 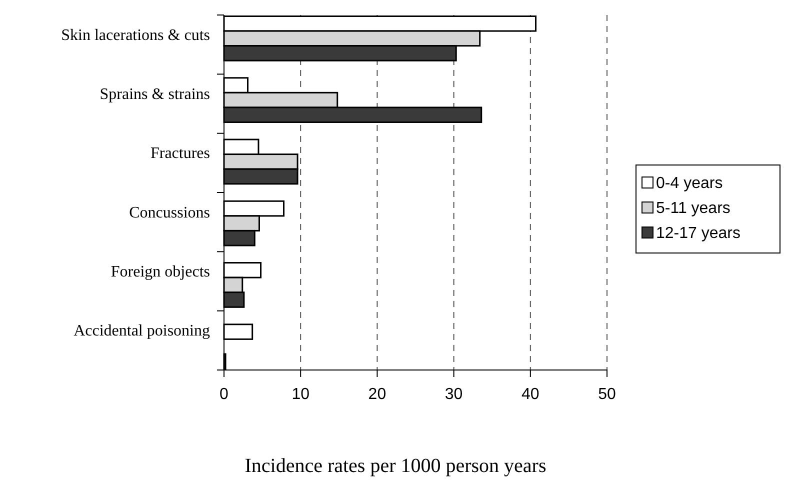 I want to click on y-tick-label: Sprains & strains, so click(x=155, y=94).